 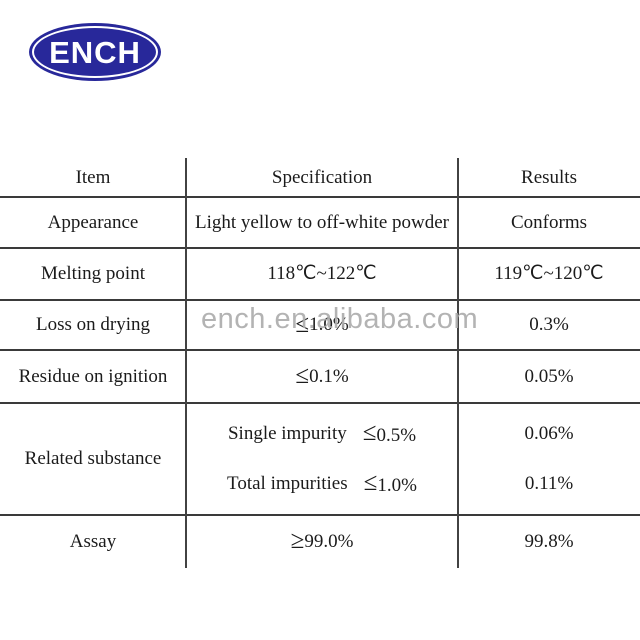 I want to click on brand-logo: ENCH, so click(x=95, y=52).